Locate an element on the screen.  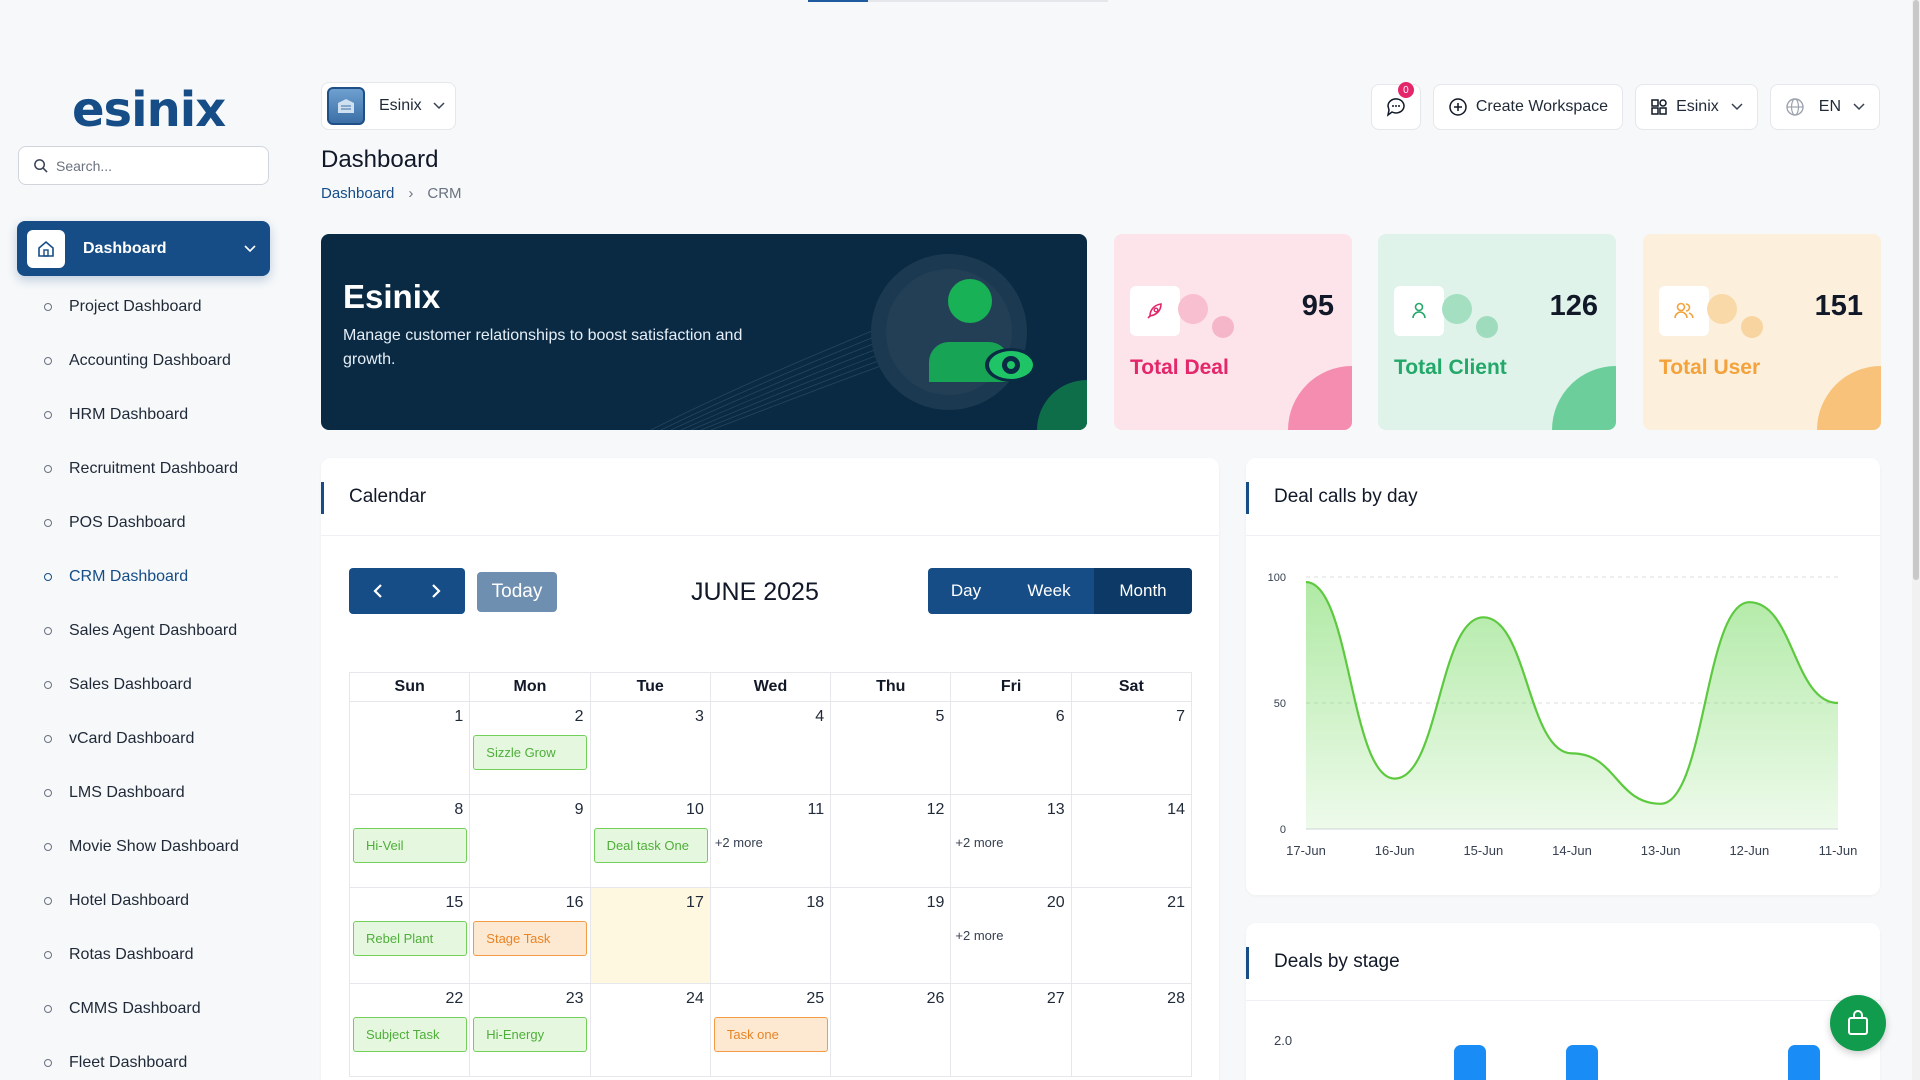
sidebar-item-vcard-dashboard: vCard Dashboard is located at coordinates (145, 739).